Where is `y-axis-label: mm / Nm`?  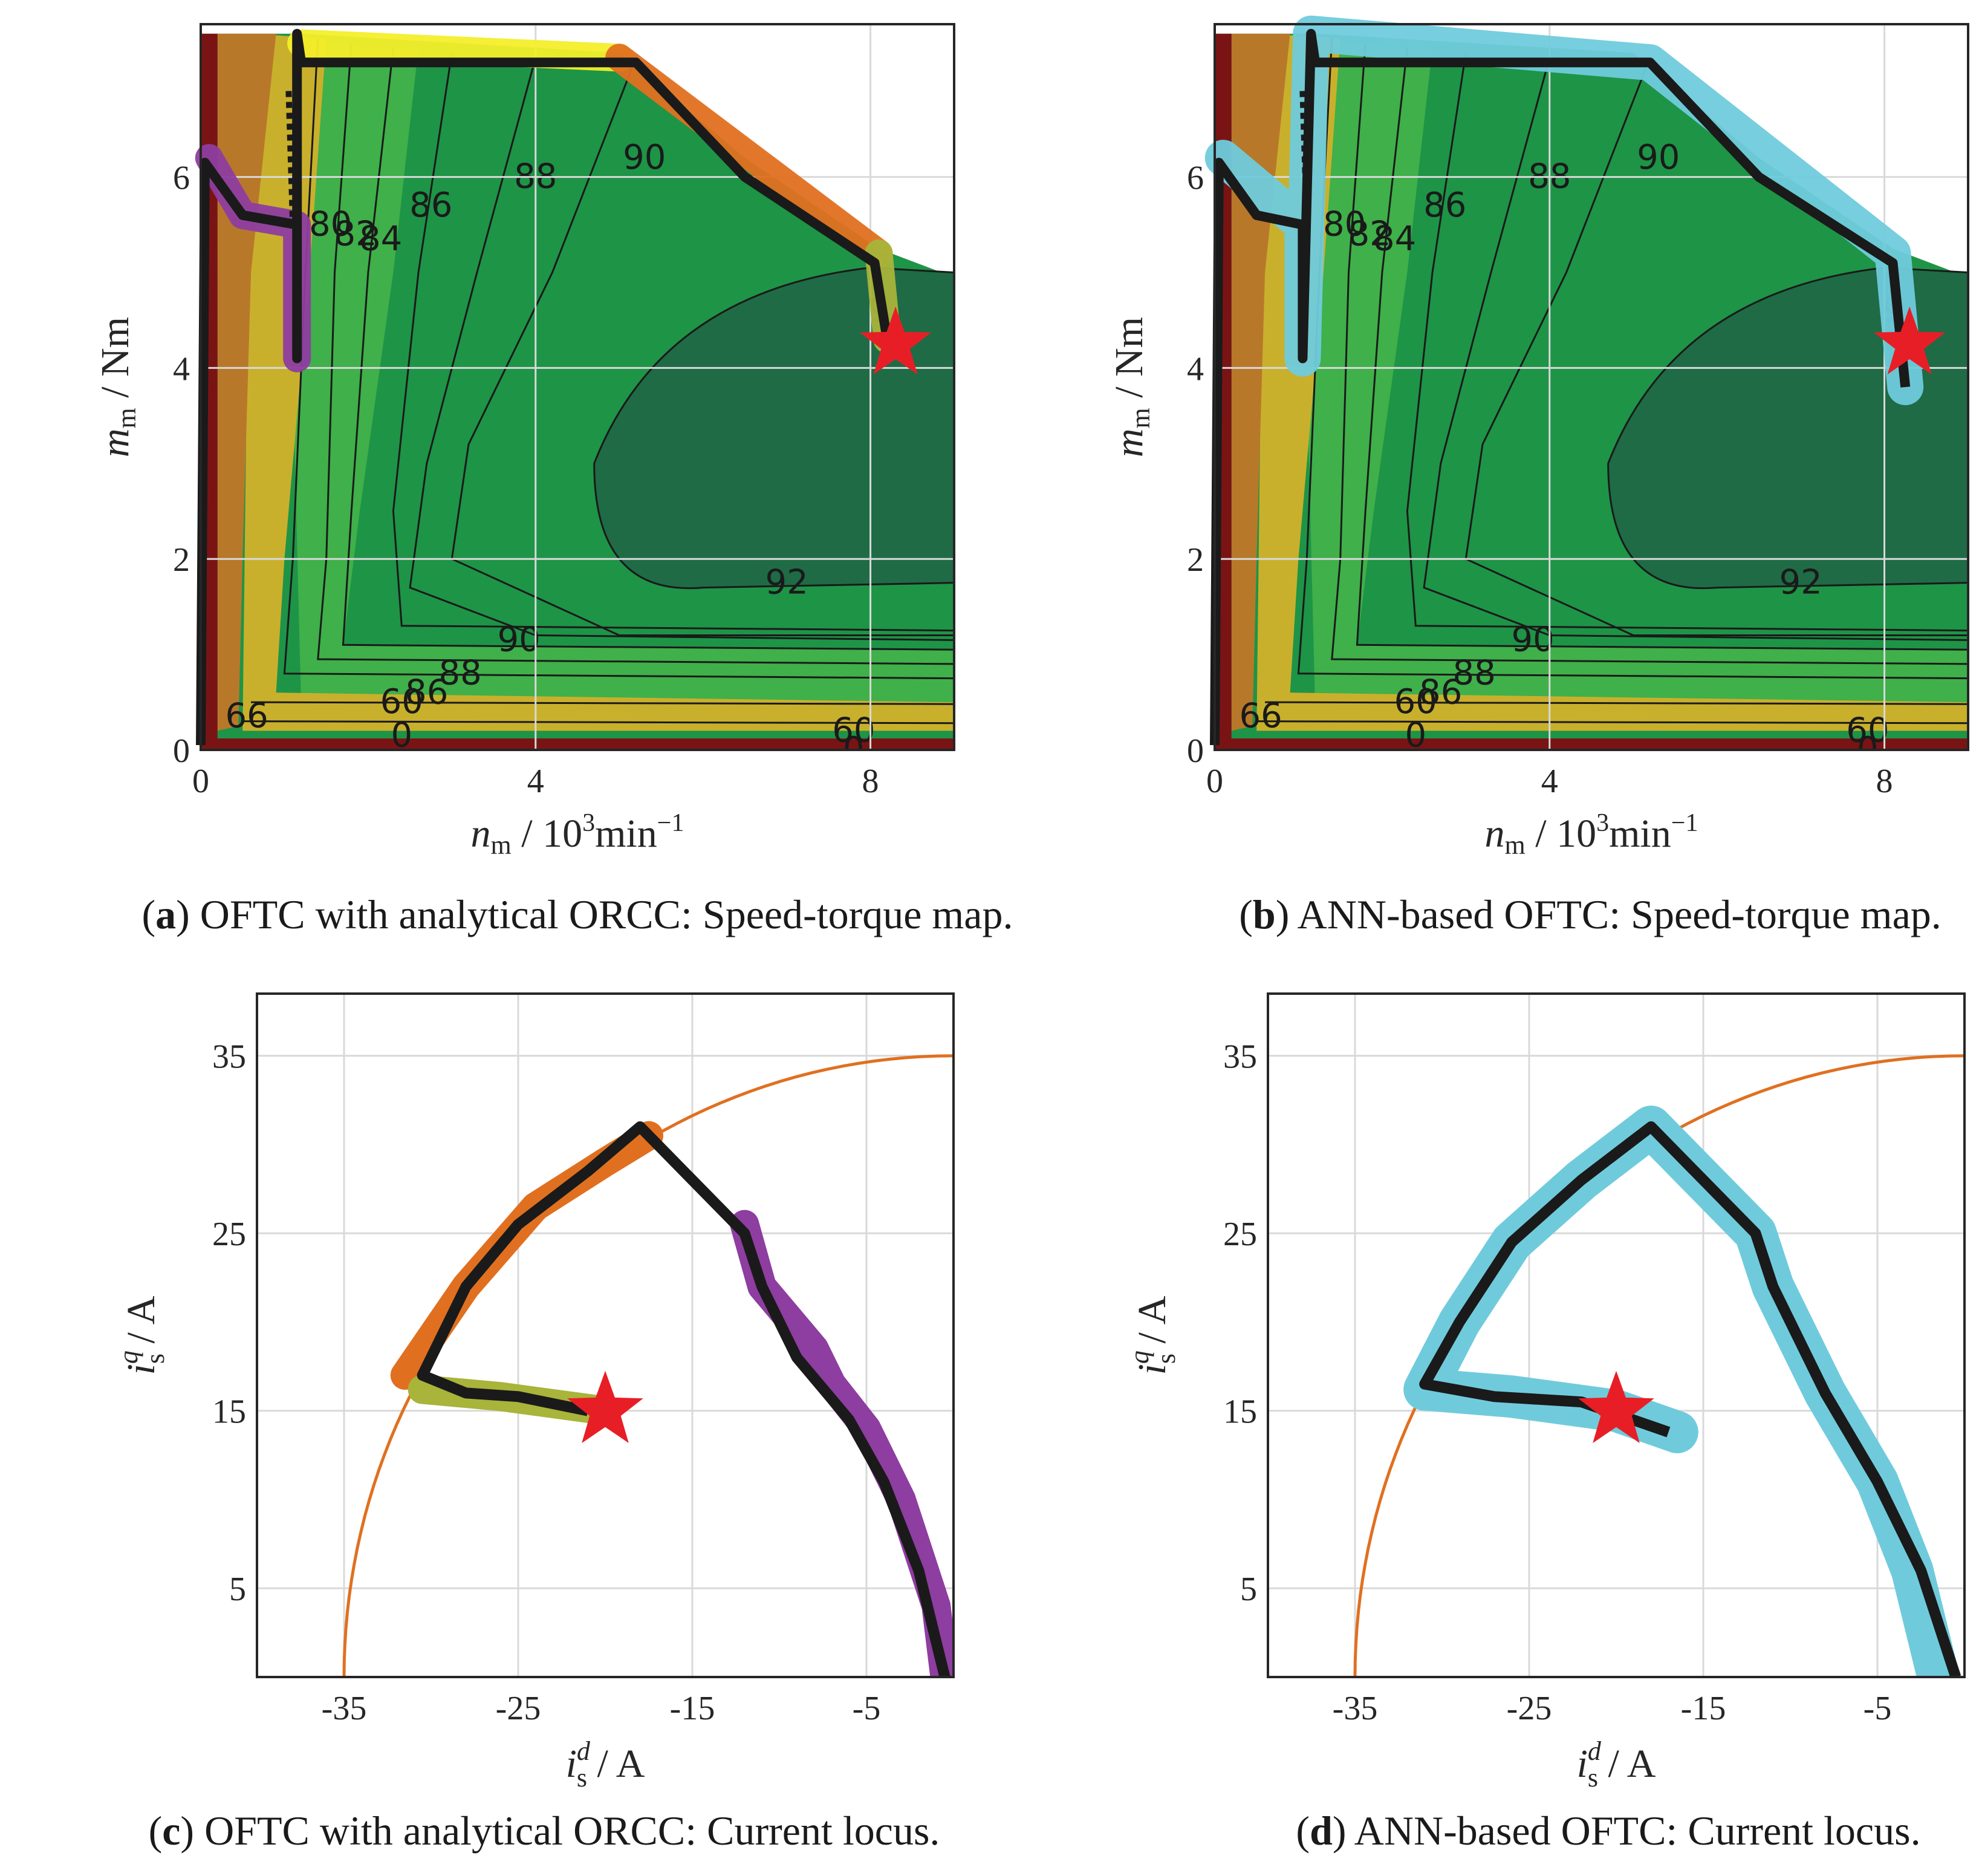
y-axis-label: mm / Nm is located at coordinates (117, 387).